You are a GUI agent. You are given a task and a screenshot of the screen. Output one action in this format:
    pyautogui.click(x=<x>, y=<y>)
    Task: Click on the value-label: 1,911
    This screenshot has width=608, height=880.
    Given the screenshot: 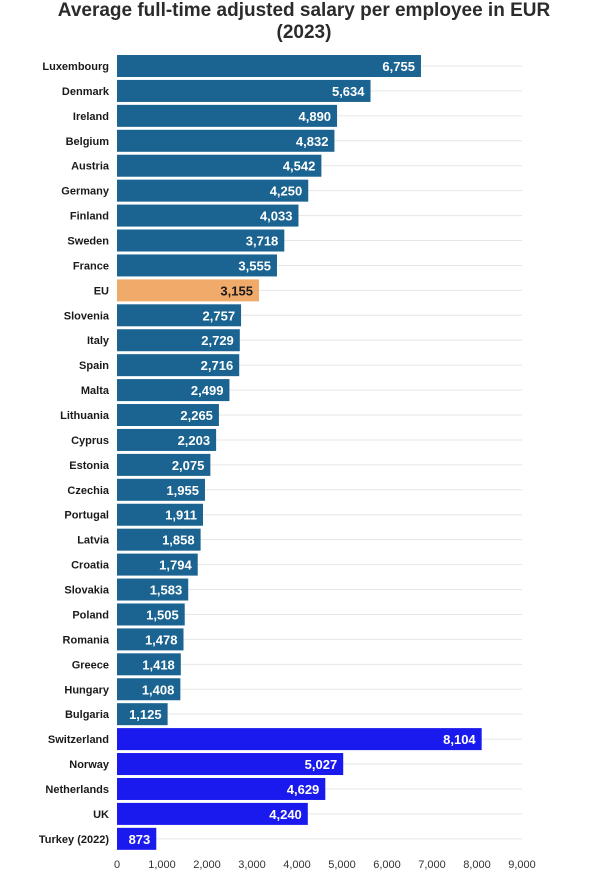 What is the action you would take?
    pyautogui.click(x=181, y=515)
    